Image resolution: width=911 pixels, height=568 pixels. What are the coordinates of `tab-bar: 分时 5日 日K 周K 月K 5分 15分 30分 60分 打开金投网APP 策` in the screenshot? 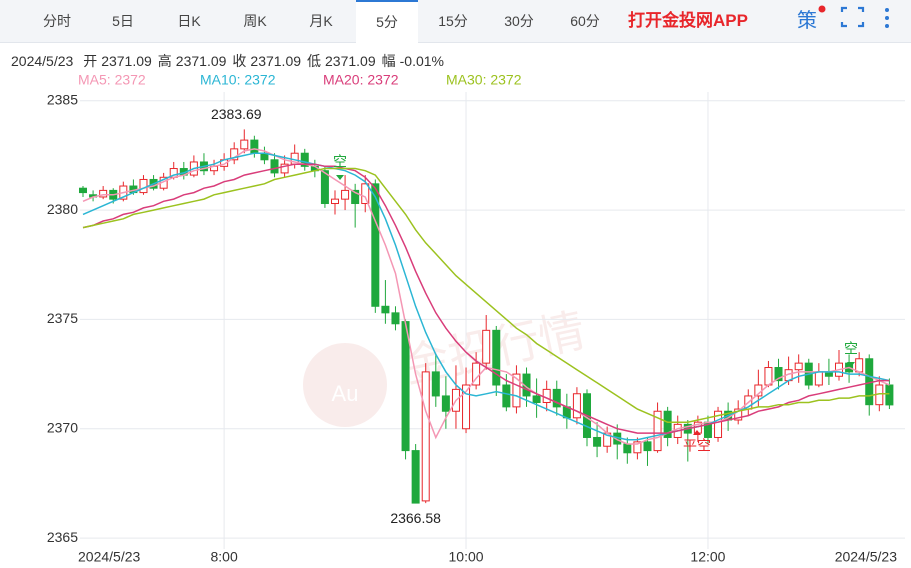 It's located at (455, 22).